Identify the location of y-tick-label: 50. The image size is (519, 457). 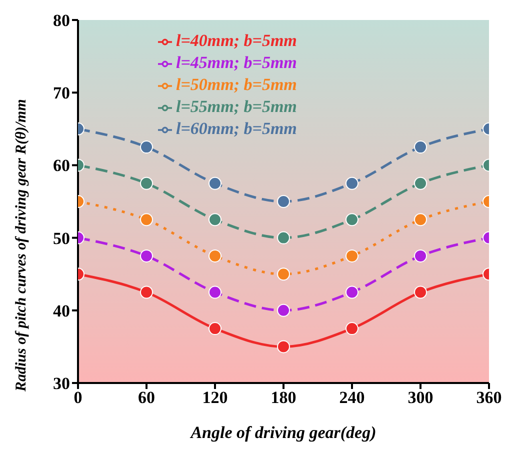
(61, 238).